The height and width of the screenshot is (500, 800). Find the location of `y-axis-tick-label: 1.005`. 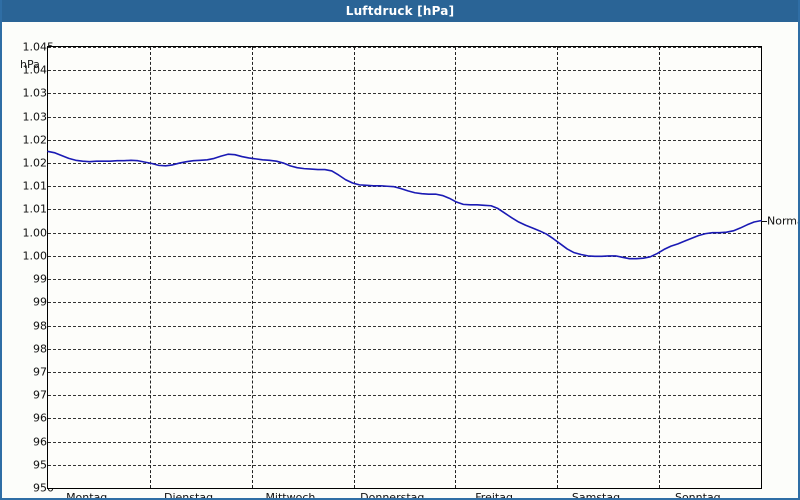

y-axis-tick-label: 1.005 is located at coordinates (38, 233).